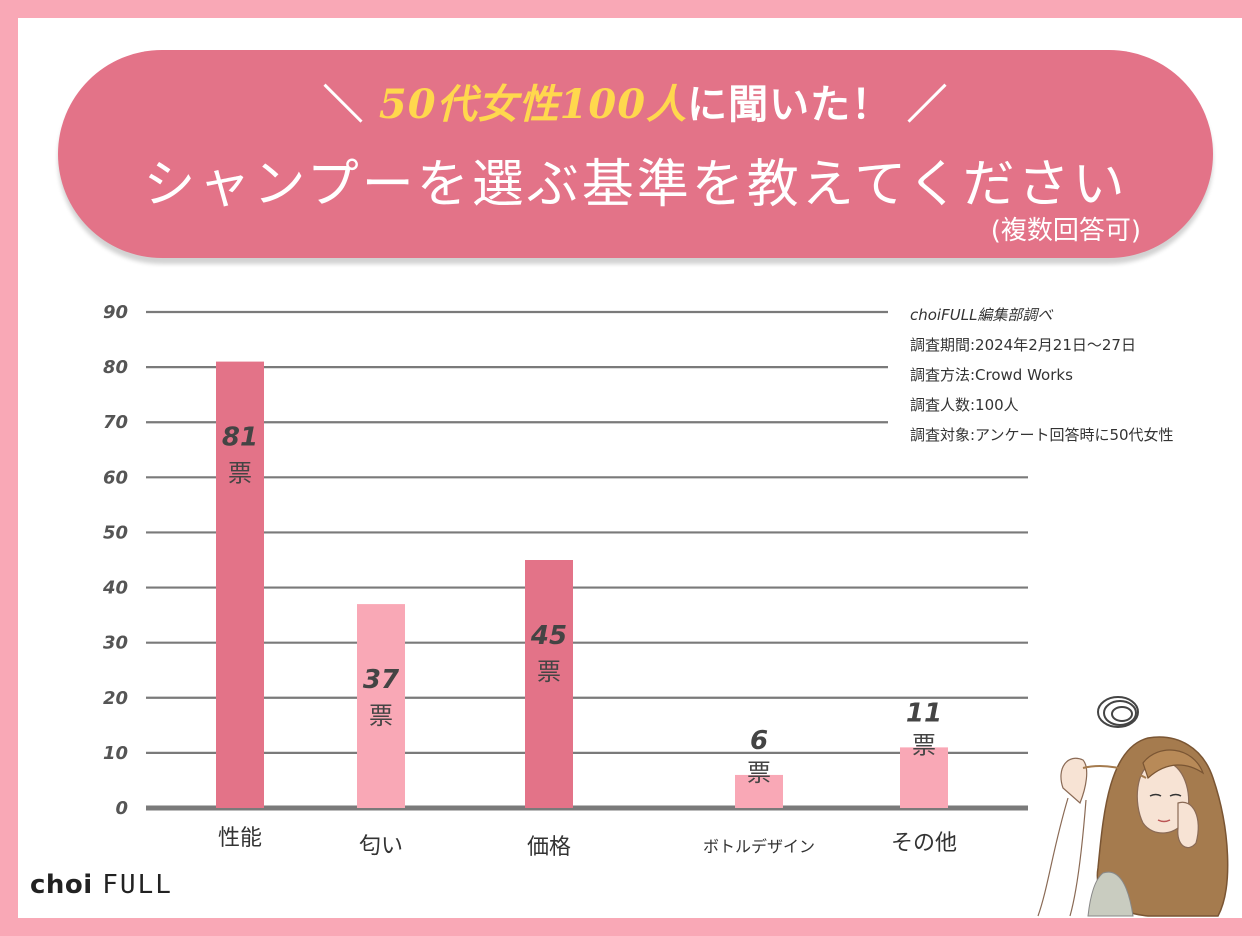  Describe the element at coordinates (1042, 435) in the screenshot. I see `survey-target: 調査対象:アンケート回答時に50代女性` at that location.